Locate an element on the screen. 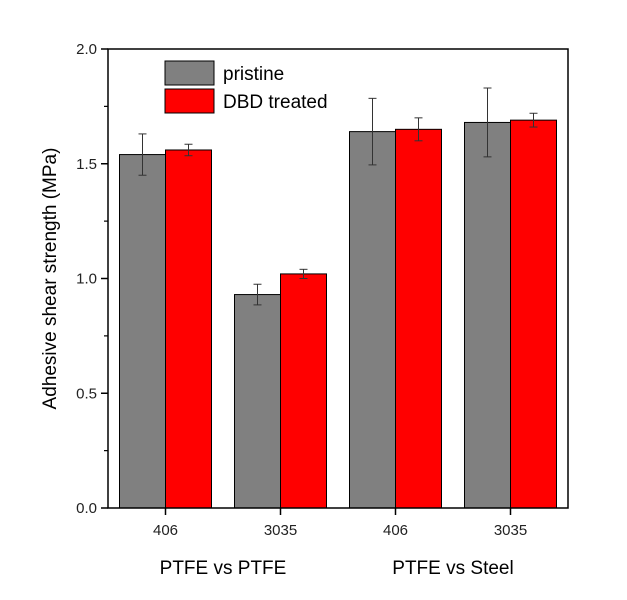  y-tick-label: 1.0 is located at coordinates (86, 279).